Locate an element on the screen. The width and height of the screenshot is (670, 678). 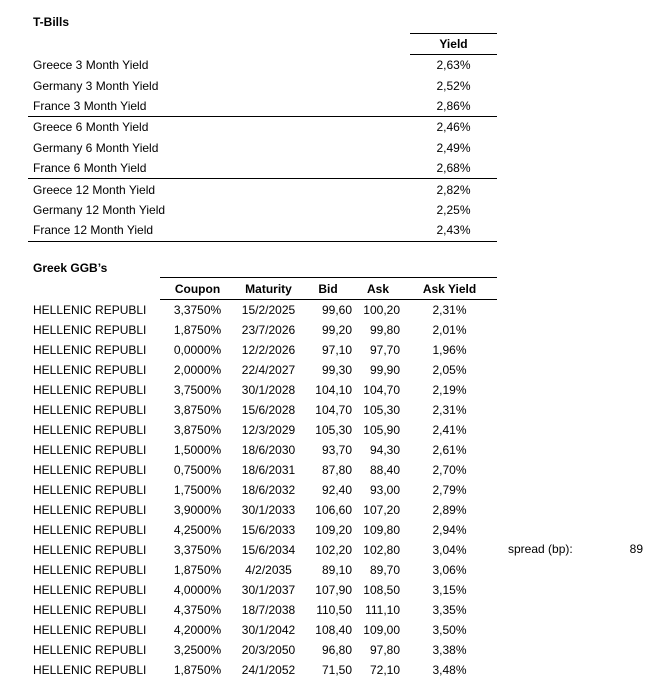
bid-cell: 104,10 is located at coordinates (333, 390).